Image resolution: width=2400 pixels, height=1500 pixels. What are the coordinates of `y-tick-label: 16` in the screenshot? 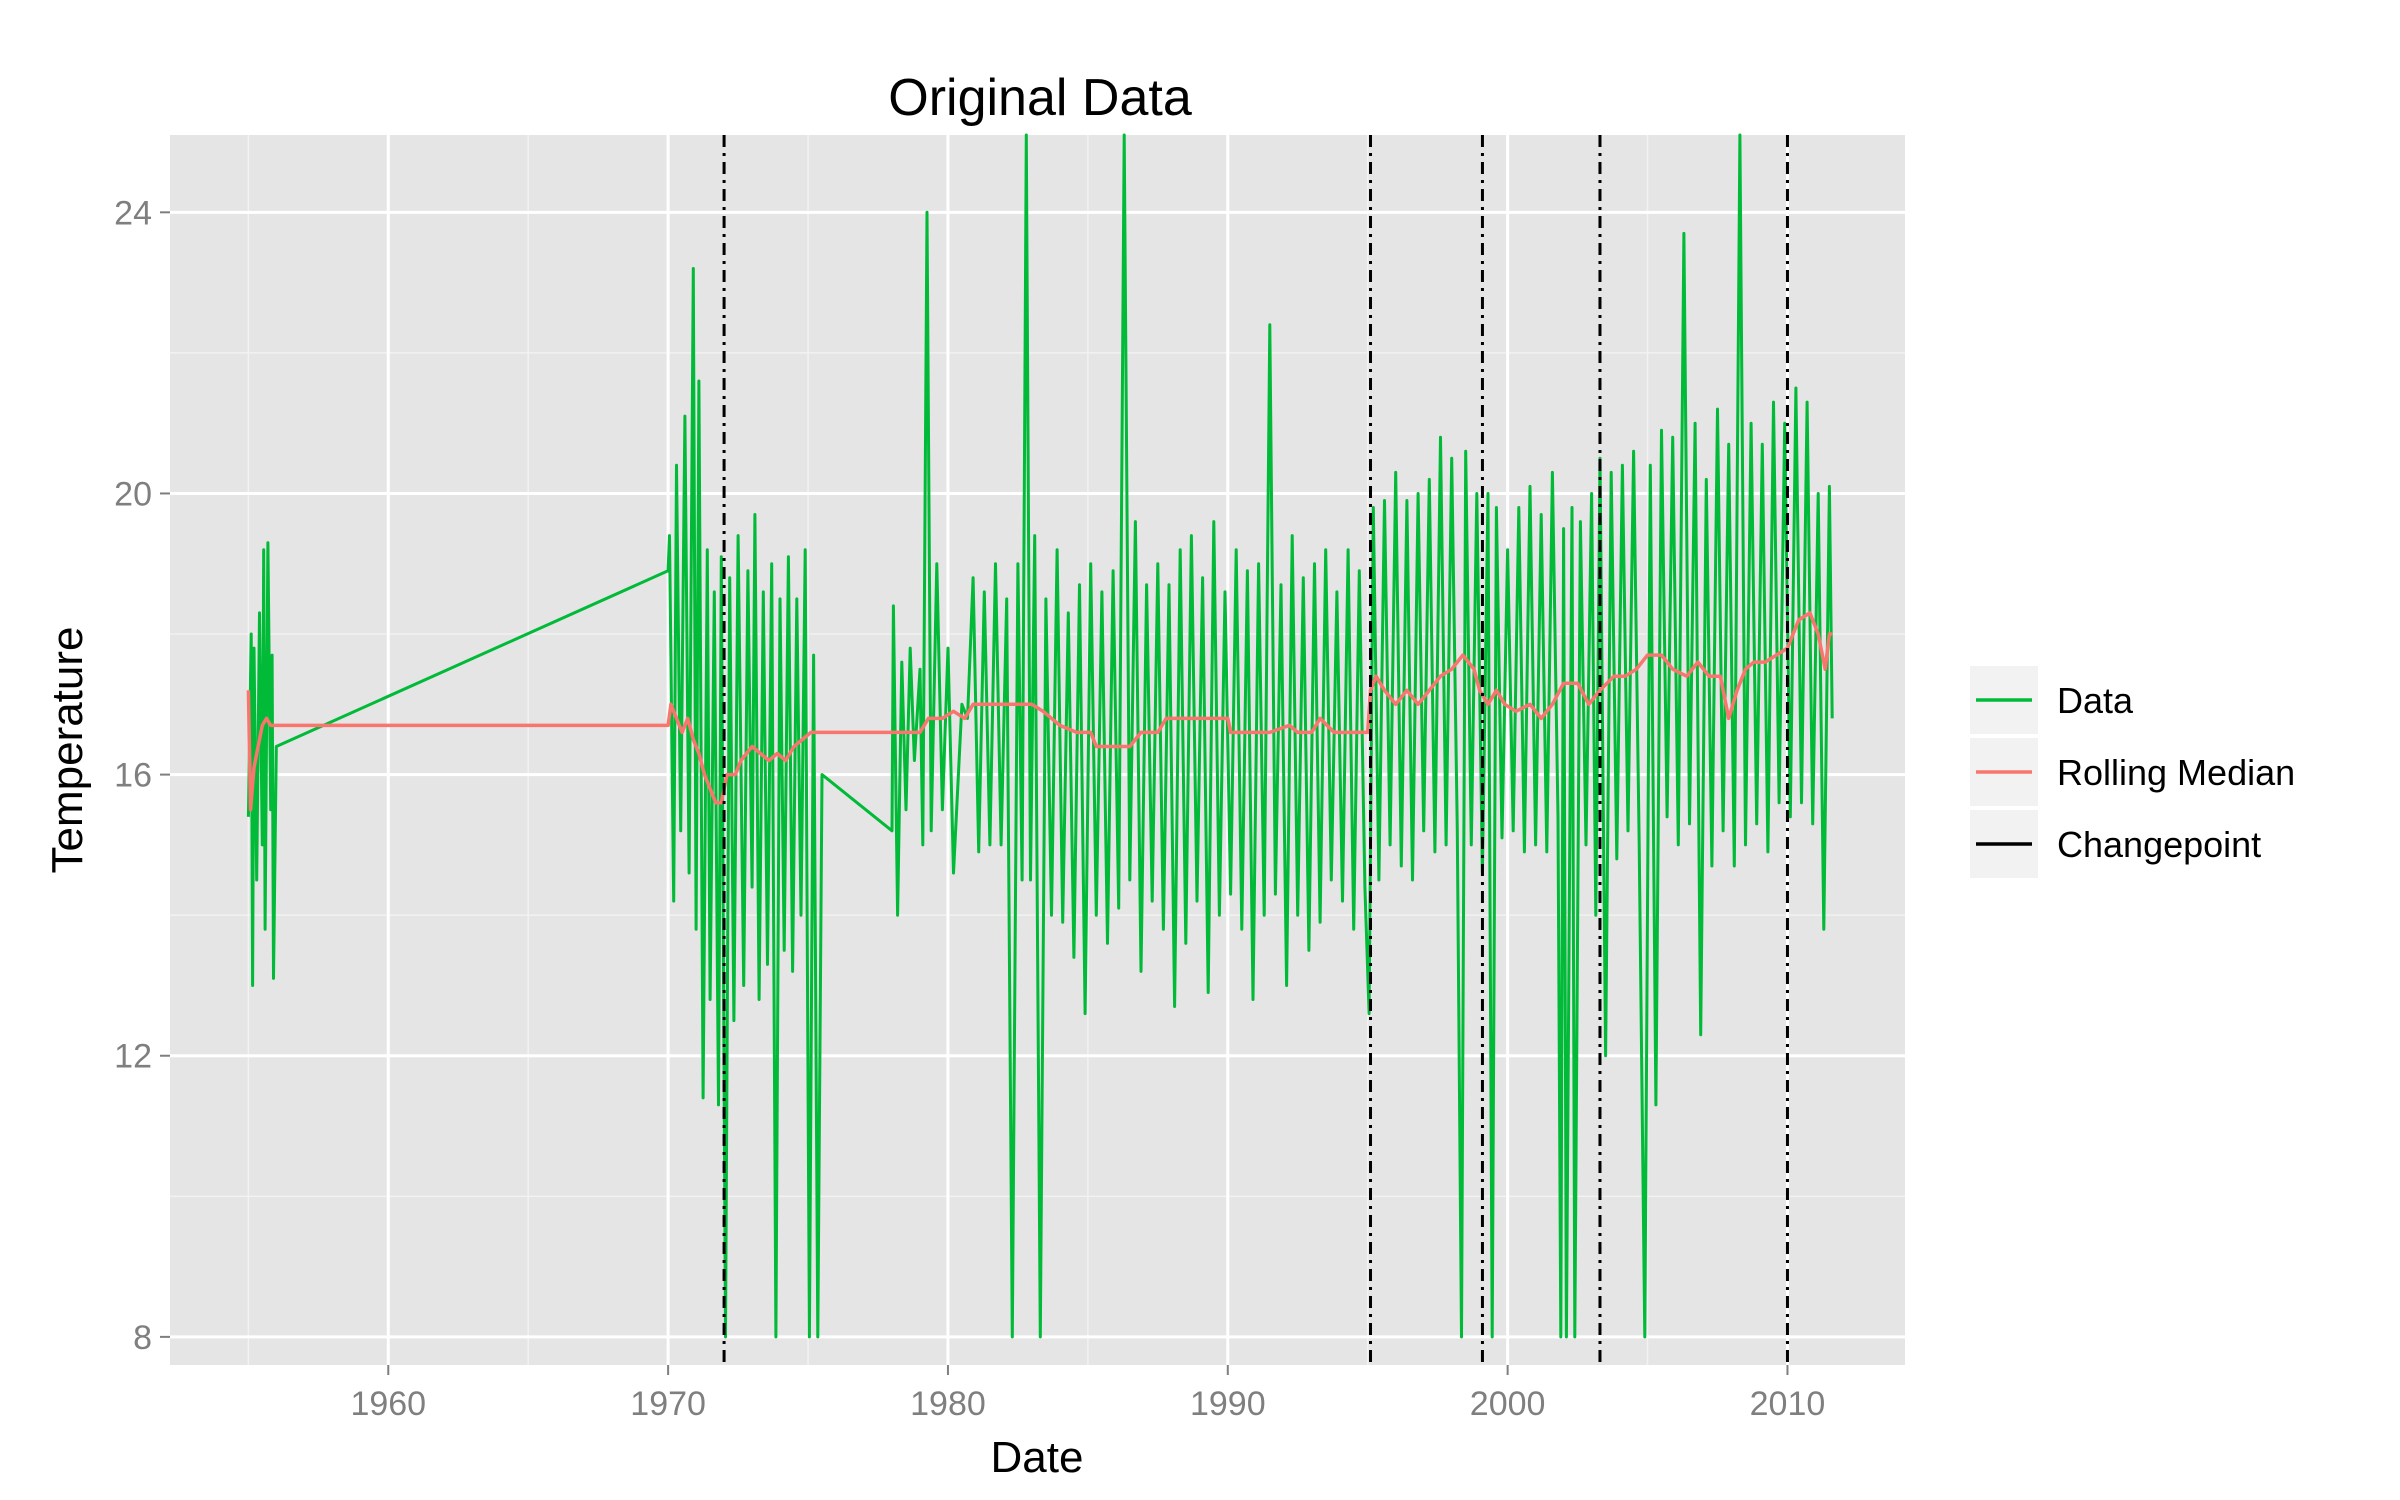 It's located at (133, 776).